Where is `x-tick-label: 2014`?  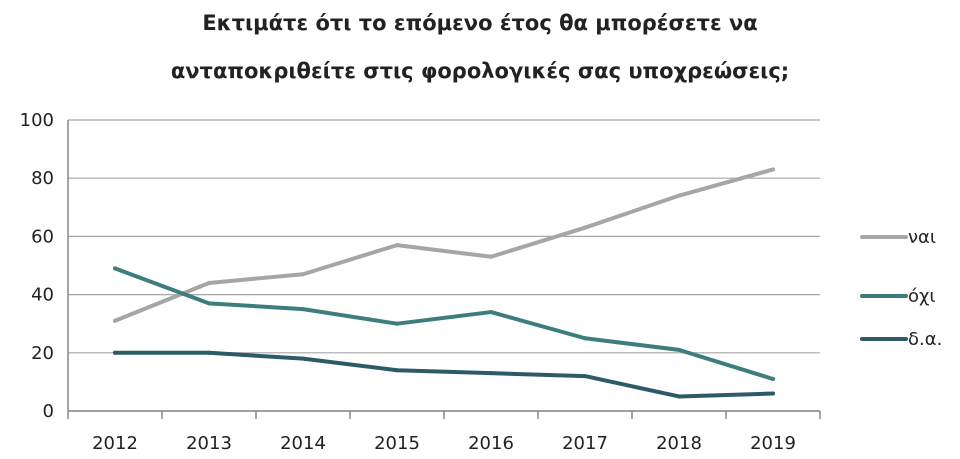 x-tick-label: 2014 is located at coordinates (303, 443).